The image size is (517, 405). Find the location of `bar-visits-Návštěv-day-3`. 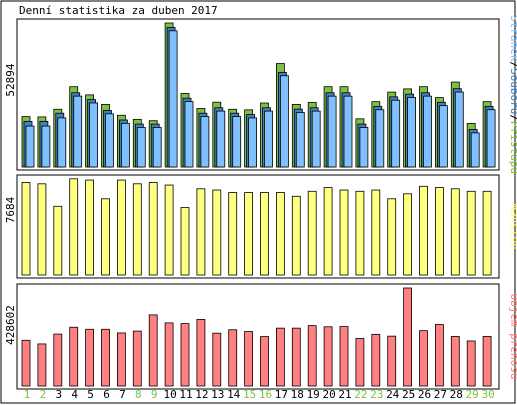

bar-visits-Návštěv-day-3 is located at coordinates (58, 240).